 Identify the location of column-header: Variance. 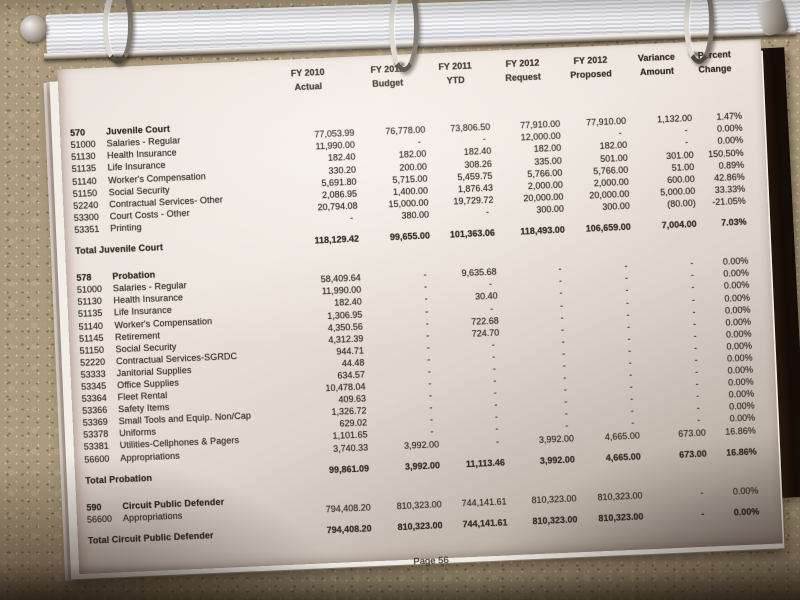
(656, 57).